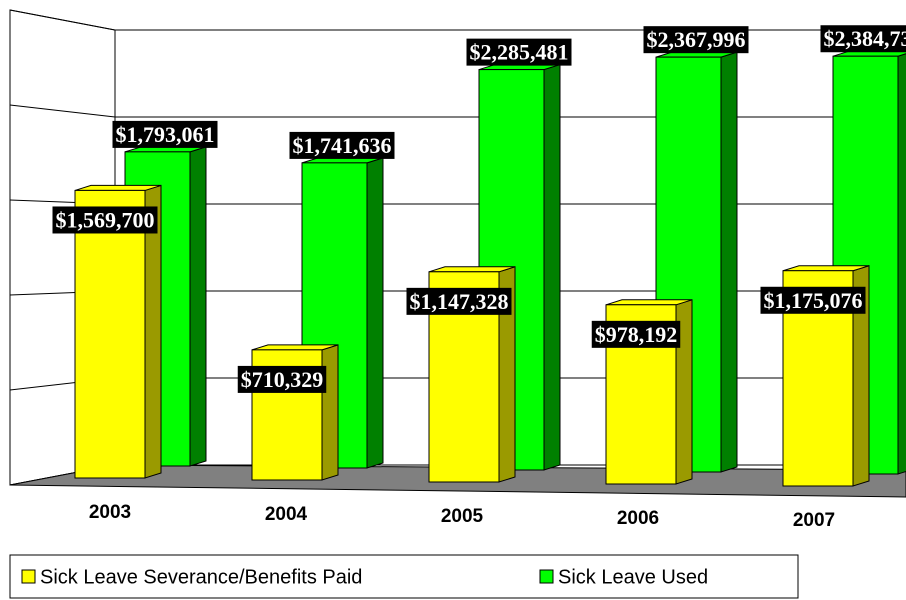 The image size is (906, 600). Describe the element at coordinates (633, 577) in the screenshot. I see `legend-label: Sick Leave Used` at that location.